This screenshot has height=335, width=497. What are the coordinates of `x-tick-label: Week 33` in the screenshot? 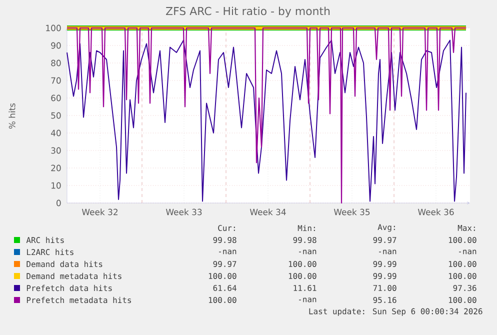 It's located at (184, 212).